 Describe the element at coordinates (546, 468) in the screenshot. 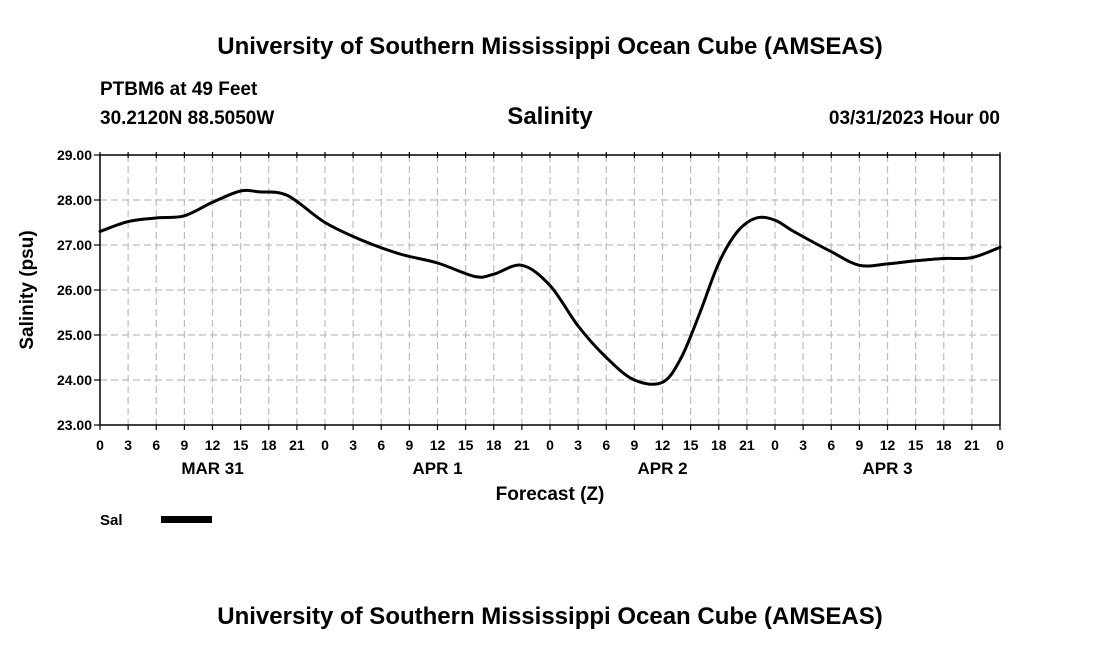

I see `day-labels: MAR 31 APR 1 APR 2 APR 3` at that location.